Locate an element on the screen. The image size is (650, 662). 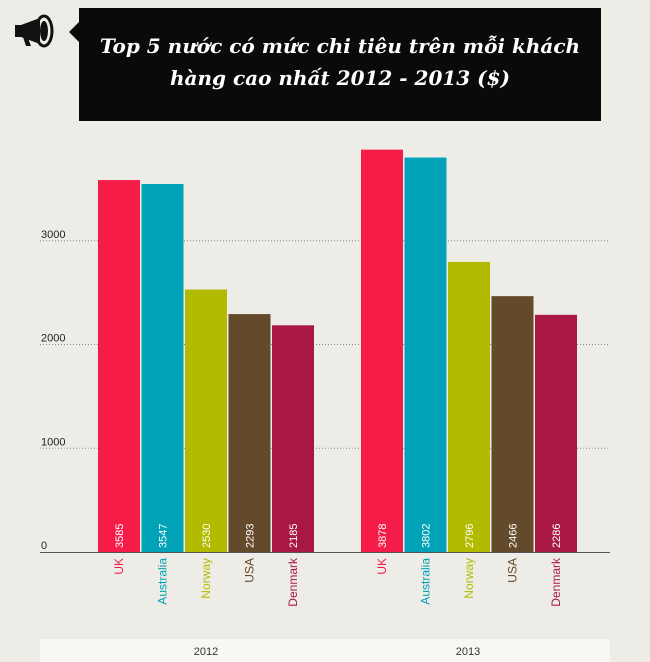
group-label: 2013 is located at coordinates (468, 652).